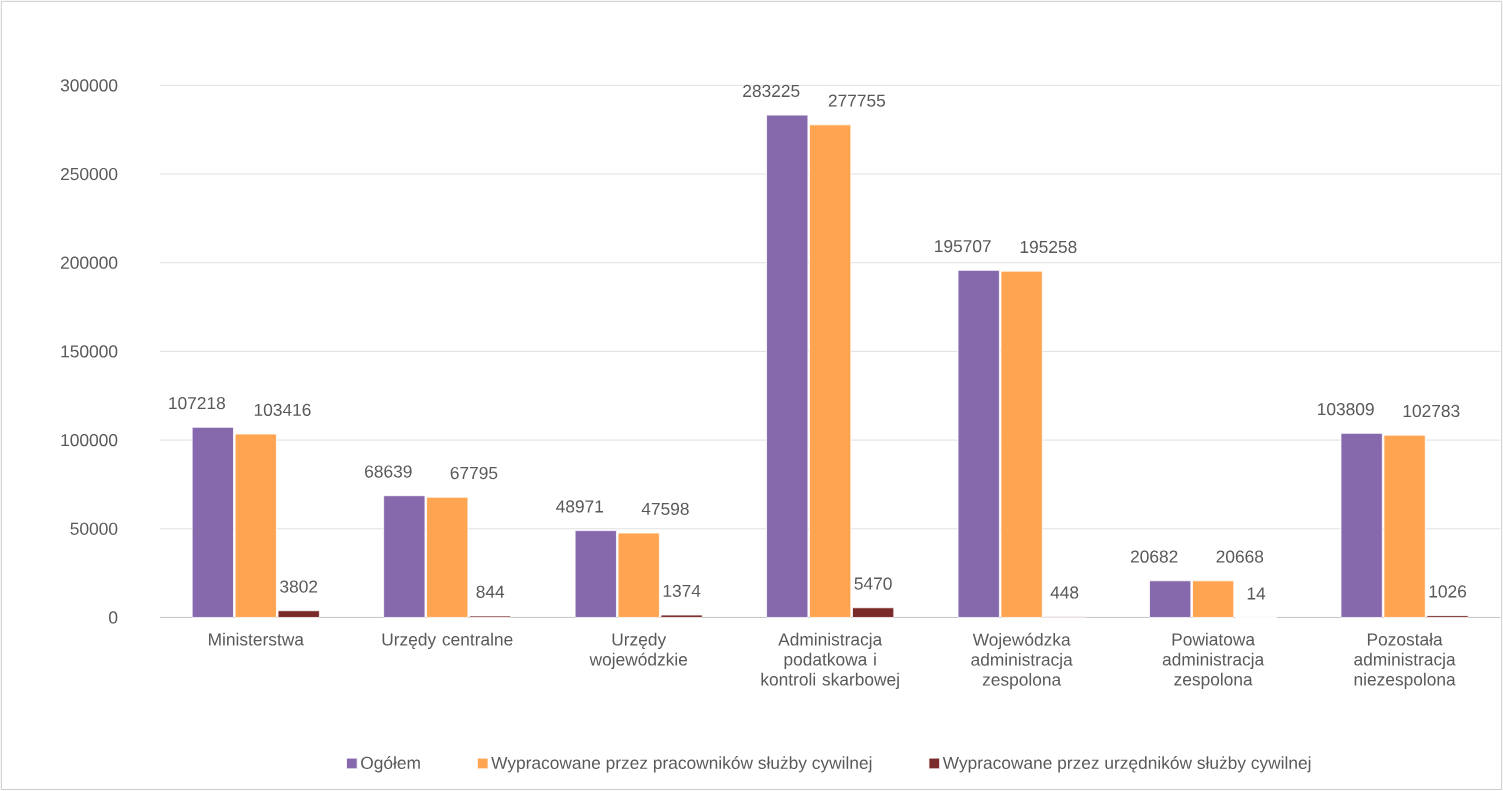 Image resolution: width=1503 pixels, height=791 pixels. Describe the element at coordinates (638, 651) in the screenshot. I see `x-tick-label: Urzędy wojewódzkie` at that location.